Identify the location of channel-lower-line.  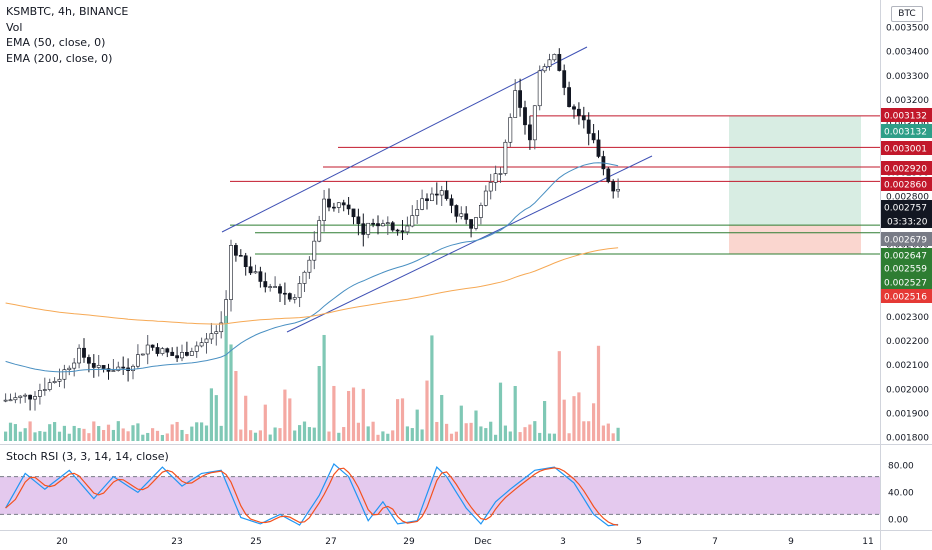
(469, 244).